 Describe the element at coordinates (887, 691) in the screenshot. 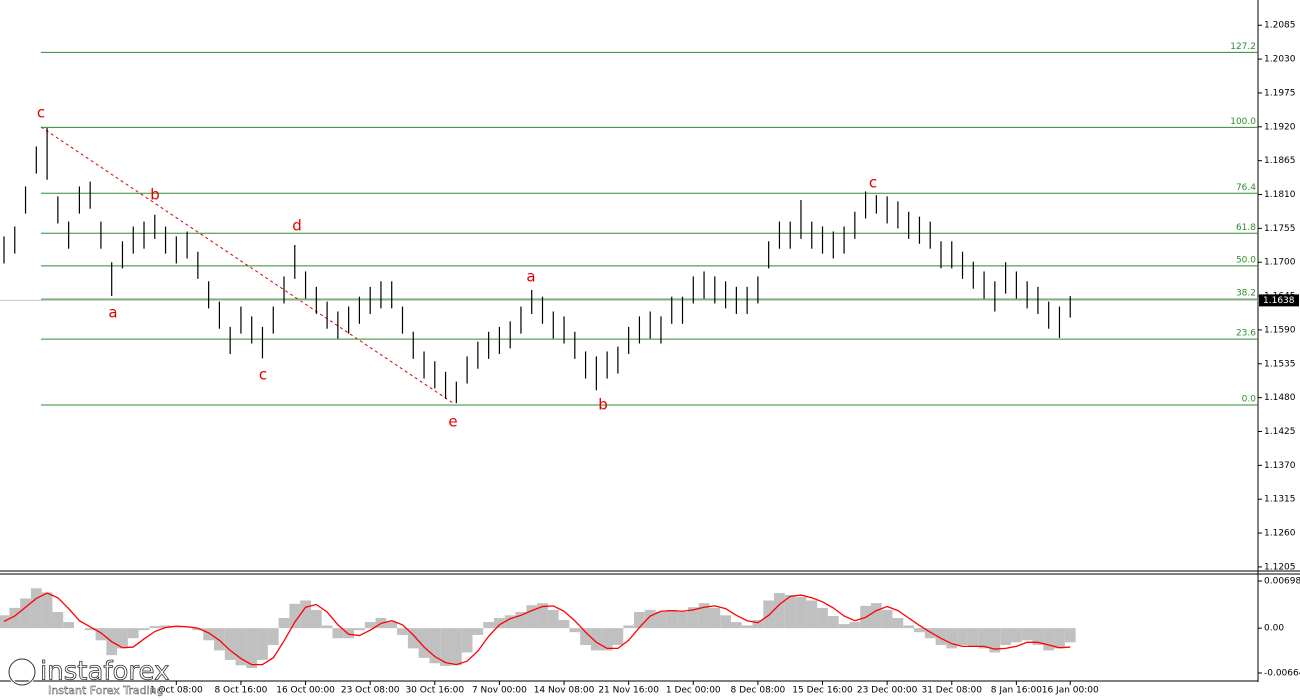

I see `x-tick-label: 23 Dec 00:00` at that location.